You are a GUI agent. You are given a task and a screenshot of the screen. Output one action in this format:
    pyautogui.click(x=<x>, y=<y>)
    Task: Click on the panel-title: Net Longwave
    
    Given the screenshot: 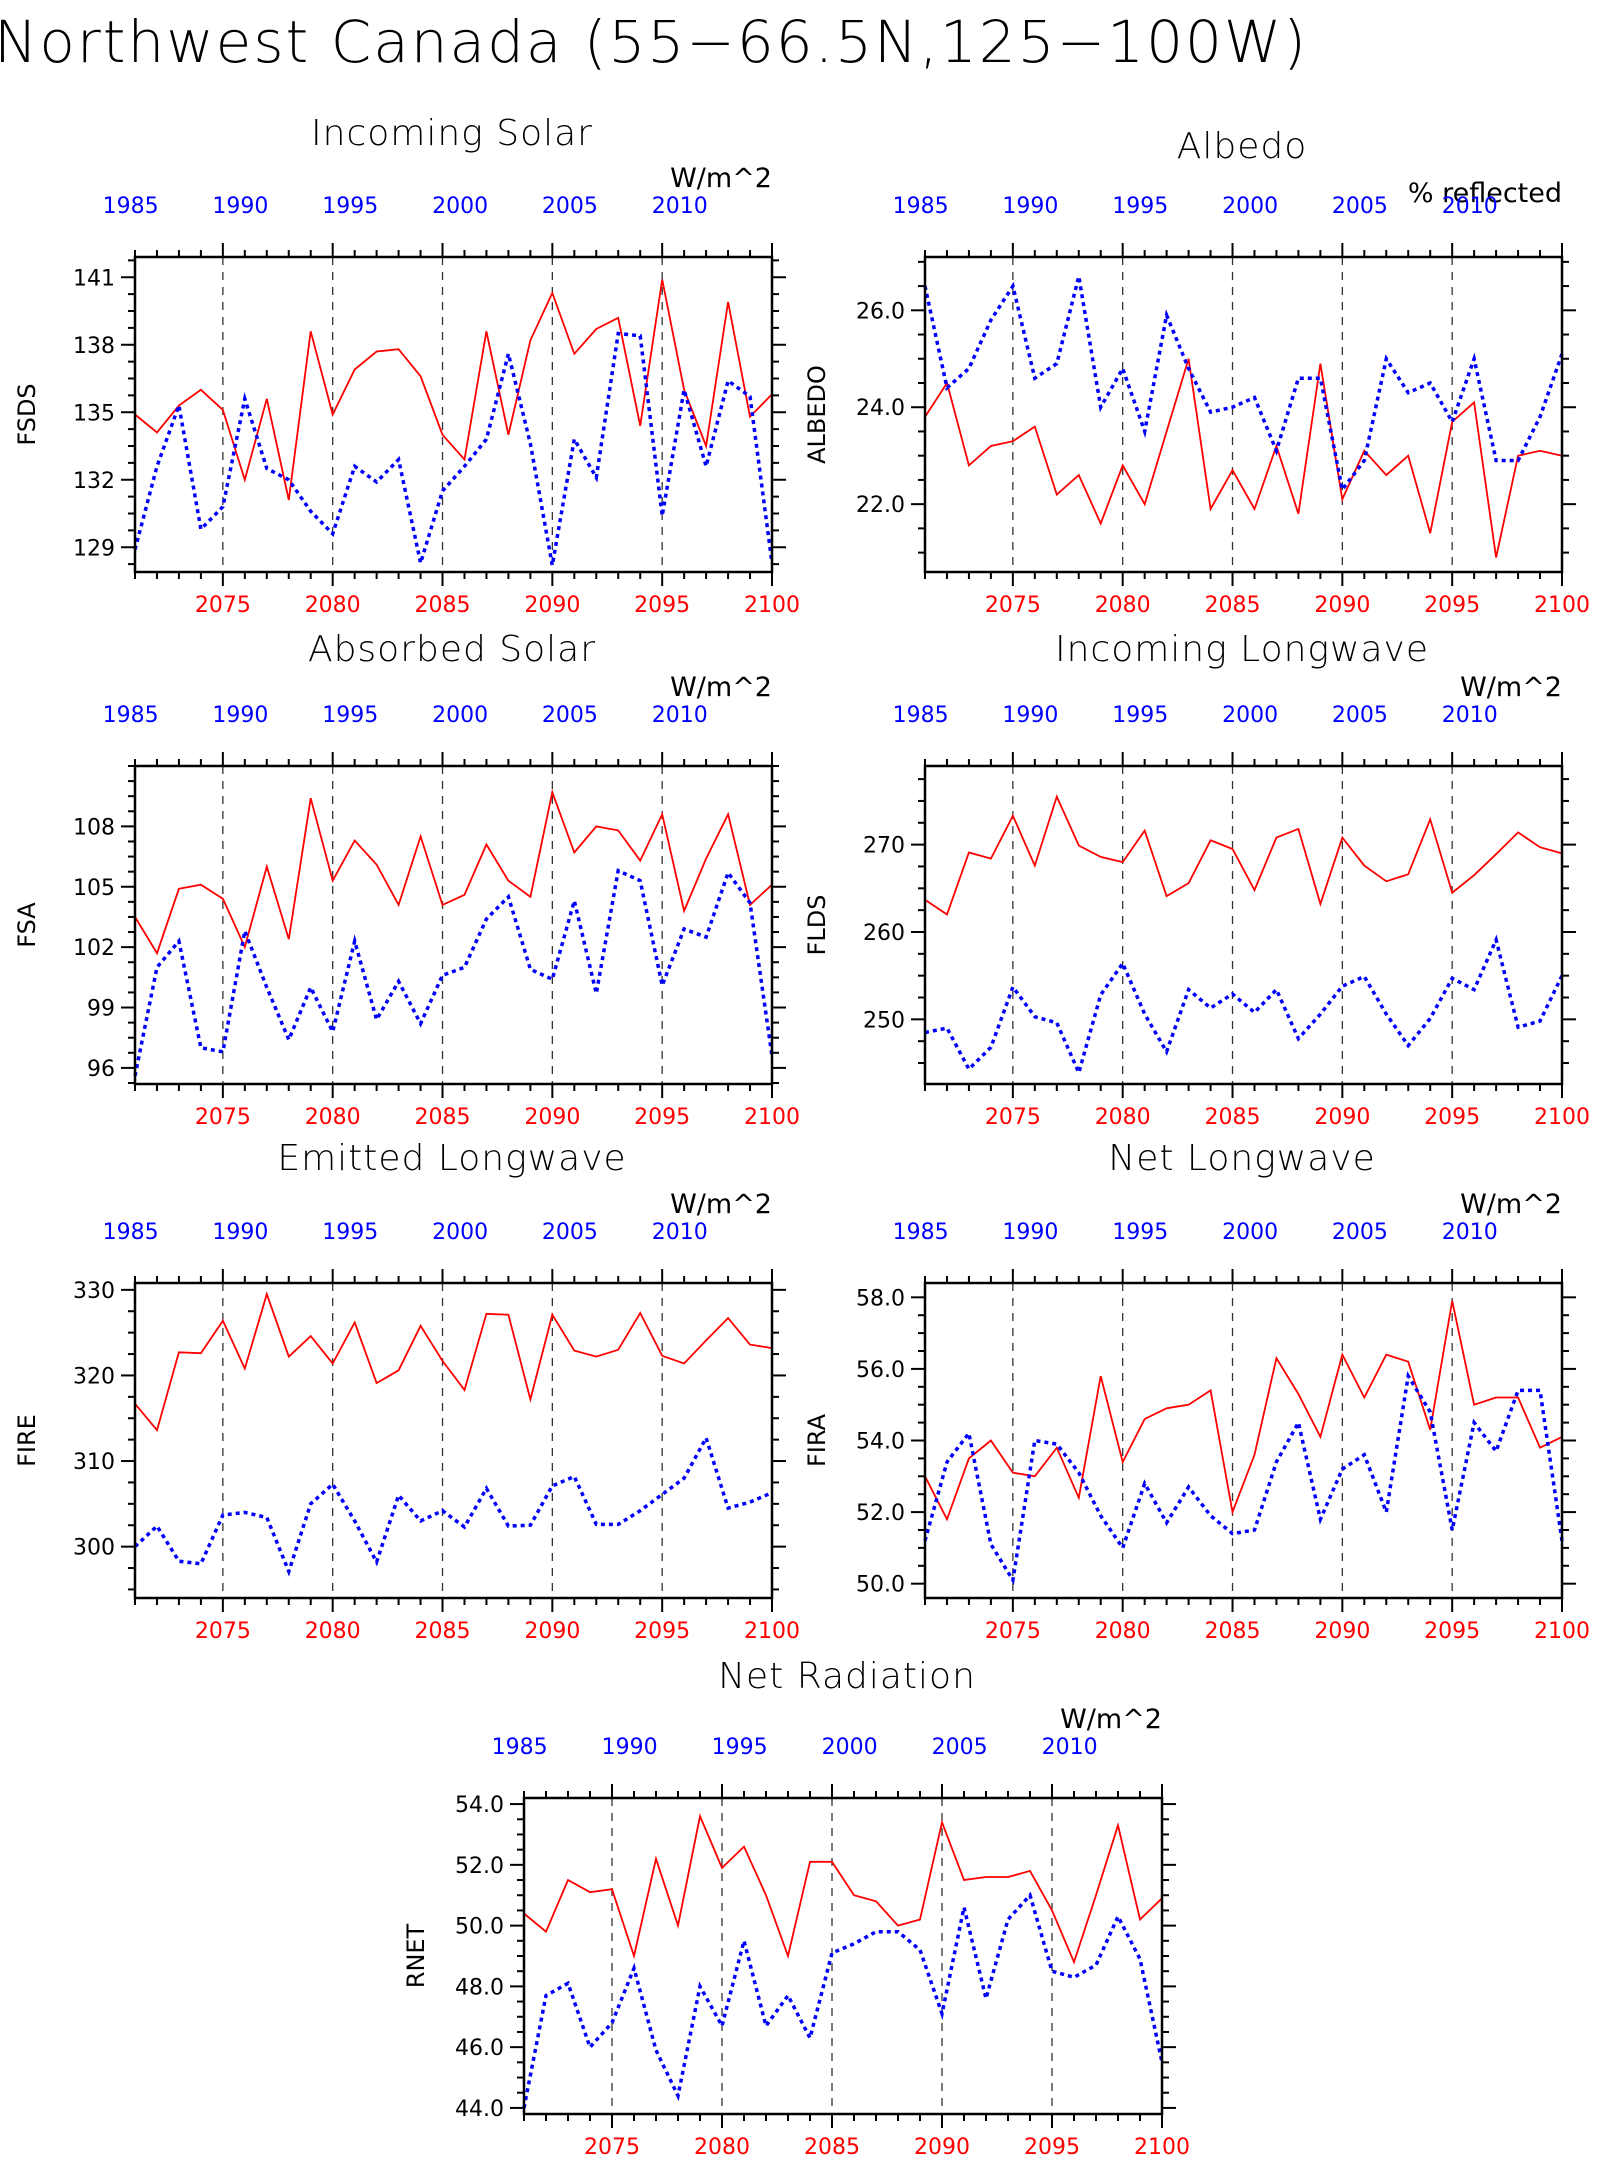 What is the action you would take?
    pyautogui.click(x=1241, y=1158)
    